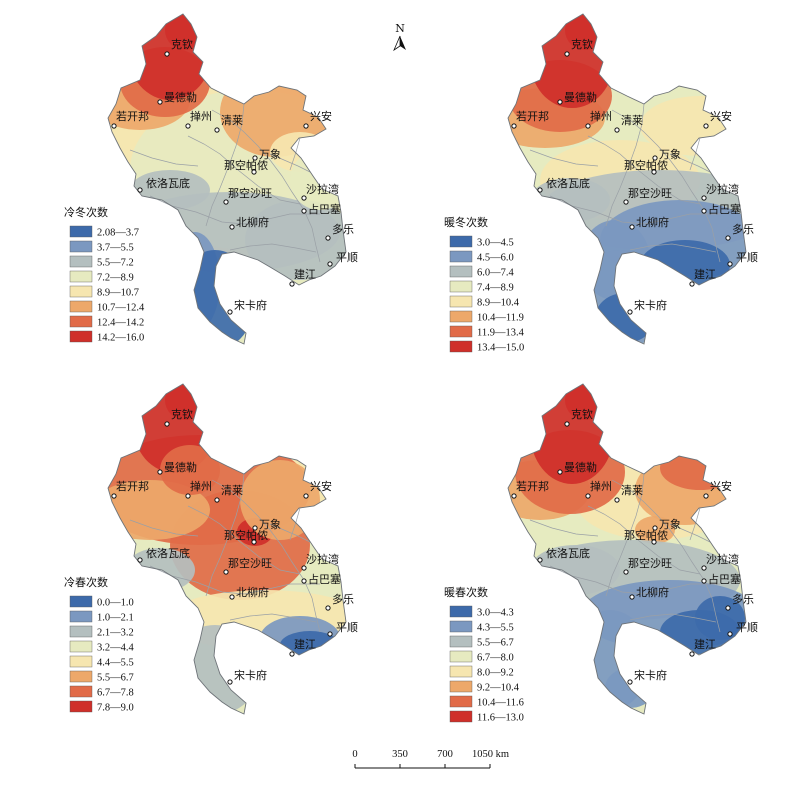 The width and height of the screenshot is (800, 790). Describe the element at coordinates (116, 648) in the screenshot. I see `legend-label: 3.2—4.4` at that location.